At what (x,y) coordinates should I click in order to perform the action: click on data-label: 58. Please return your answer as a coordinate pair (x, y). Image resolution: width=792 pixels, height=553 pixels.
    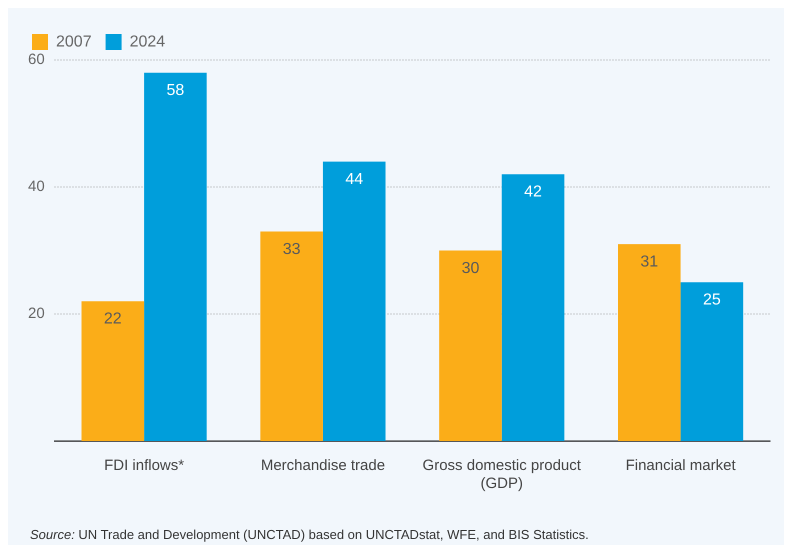
    Looking at the image, I should click on (175, 91).